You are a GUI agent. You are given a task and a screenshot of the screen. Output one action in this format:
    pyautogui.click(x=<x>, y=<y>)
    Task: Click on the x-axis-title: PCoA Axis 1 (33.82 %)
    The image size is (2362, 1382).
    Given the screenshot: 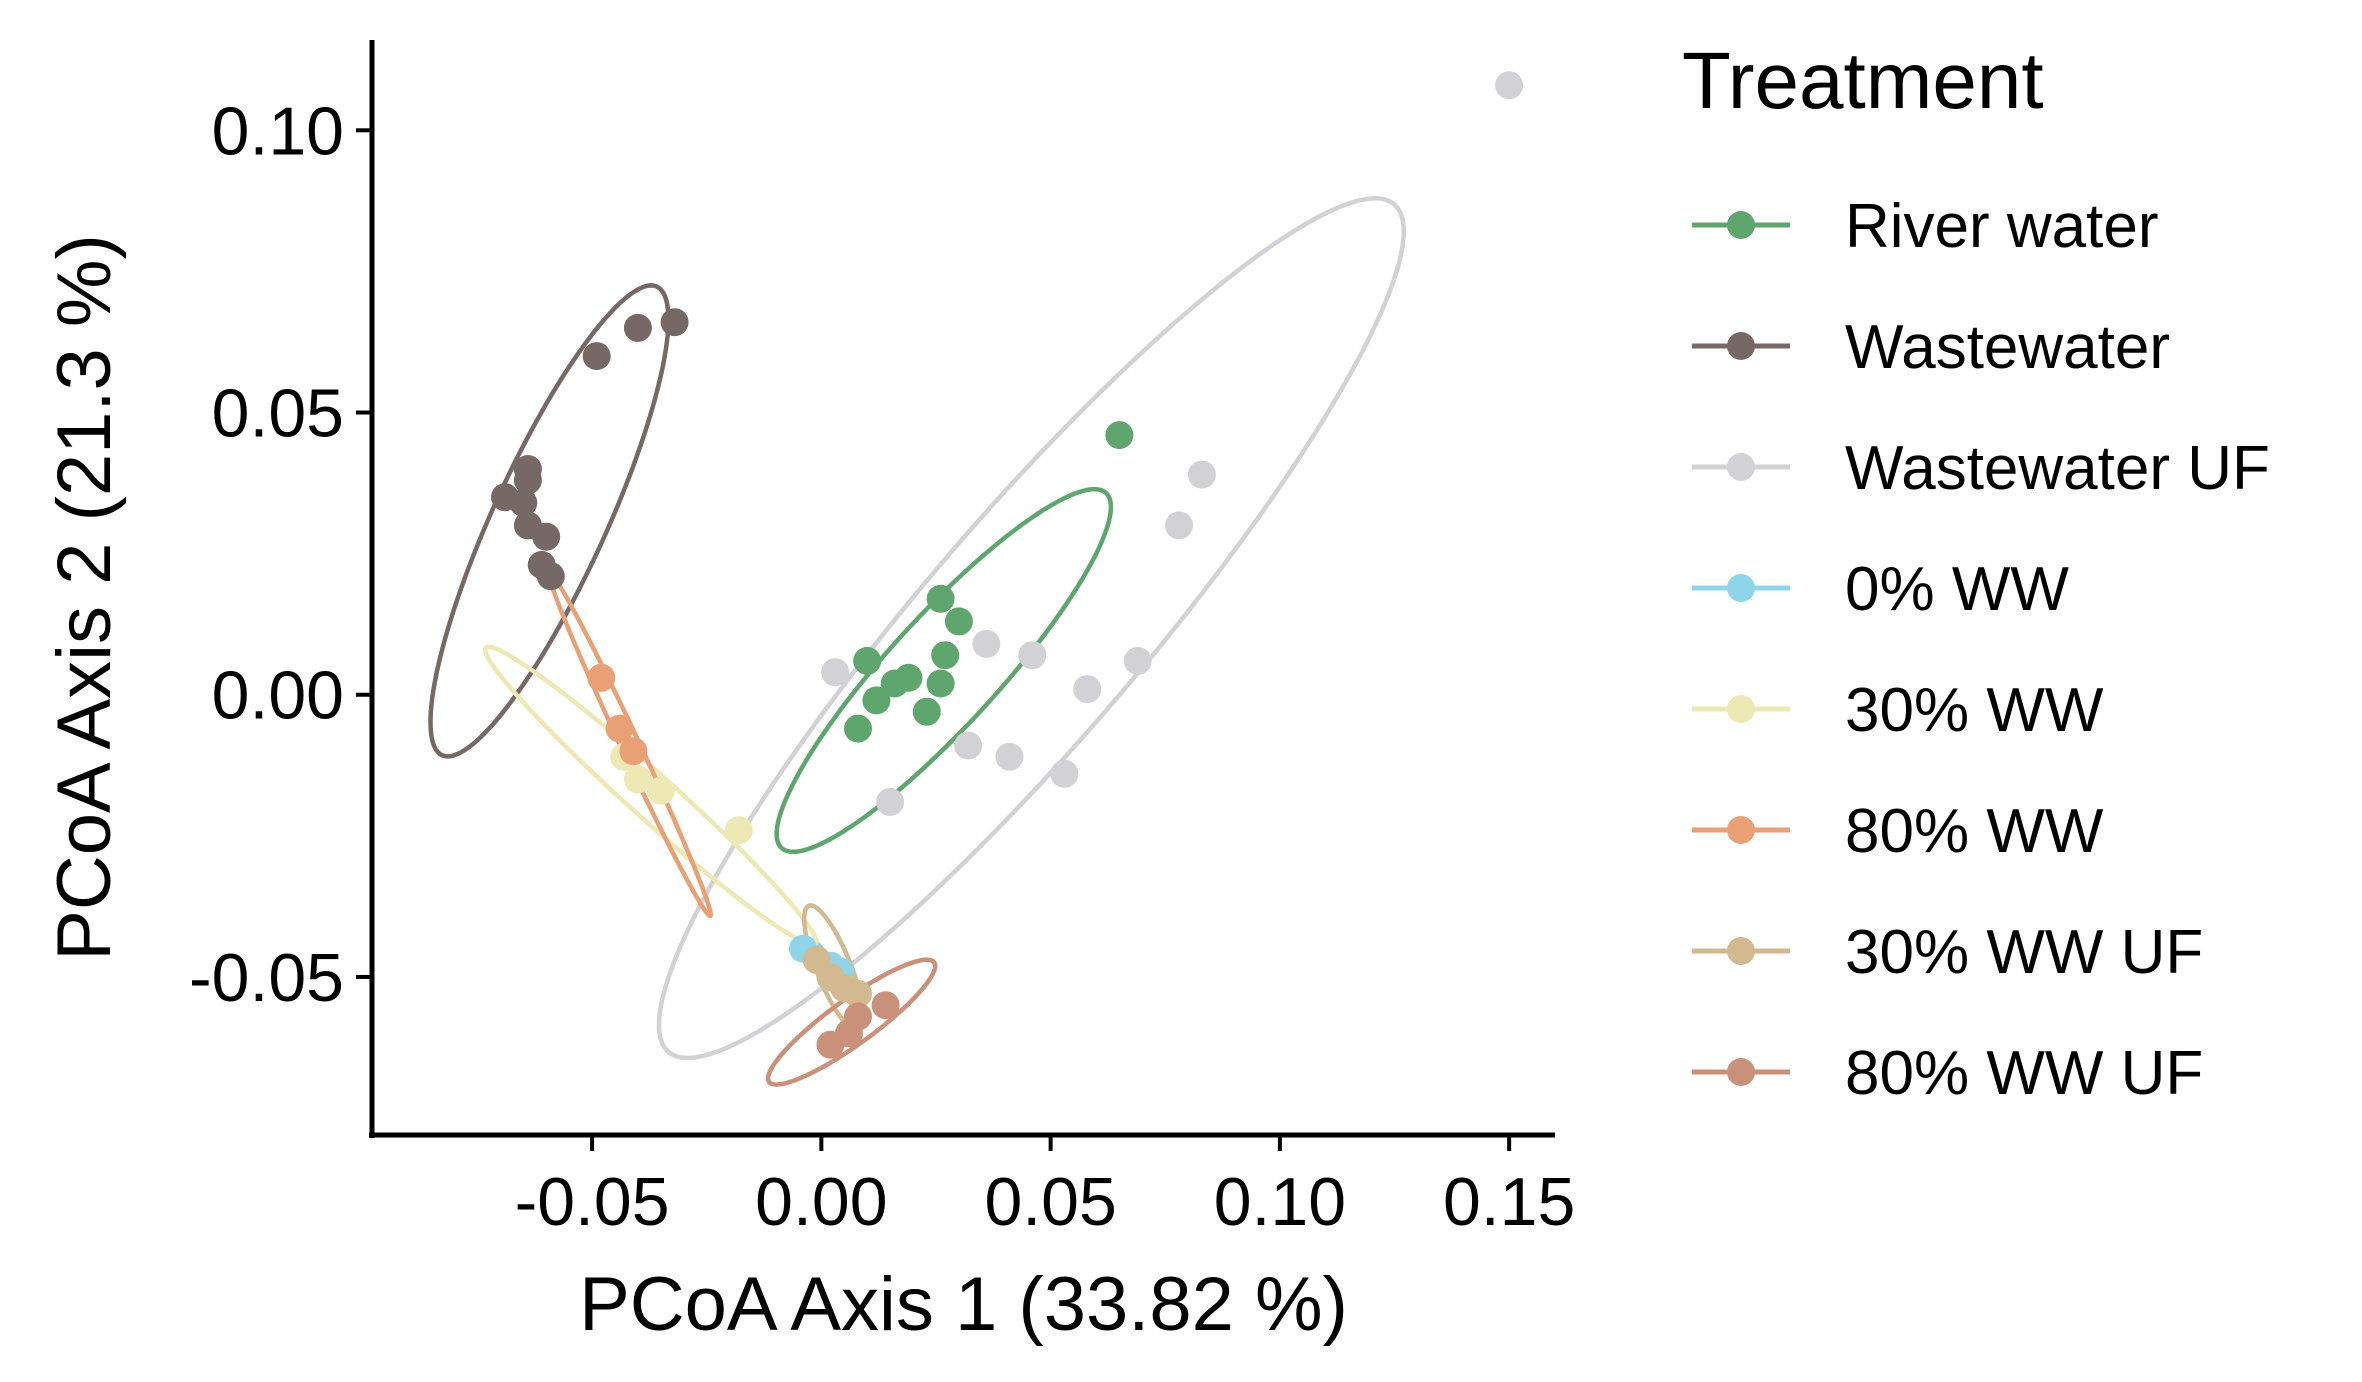 What is the action you would take?
    pyautogui.click(x=963, y=1304)
    